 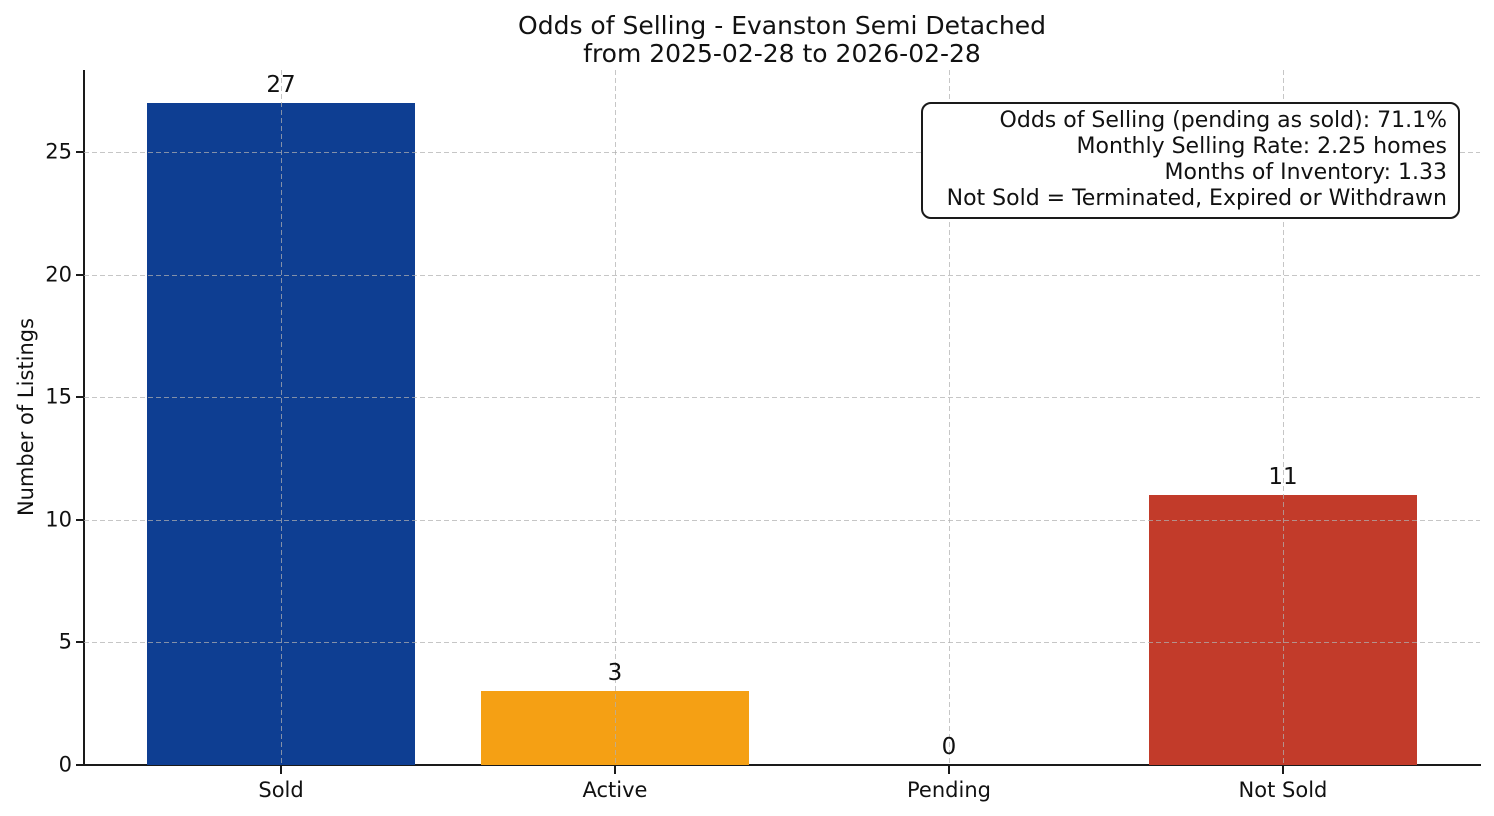 What do you see at coordinates (58, 396) in the screenshot?
I see `y-tick-label-15: 15` at bounding box center [58, 396].